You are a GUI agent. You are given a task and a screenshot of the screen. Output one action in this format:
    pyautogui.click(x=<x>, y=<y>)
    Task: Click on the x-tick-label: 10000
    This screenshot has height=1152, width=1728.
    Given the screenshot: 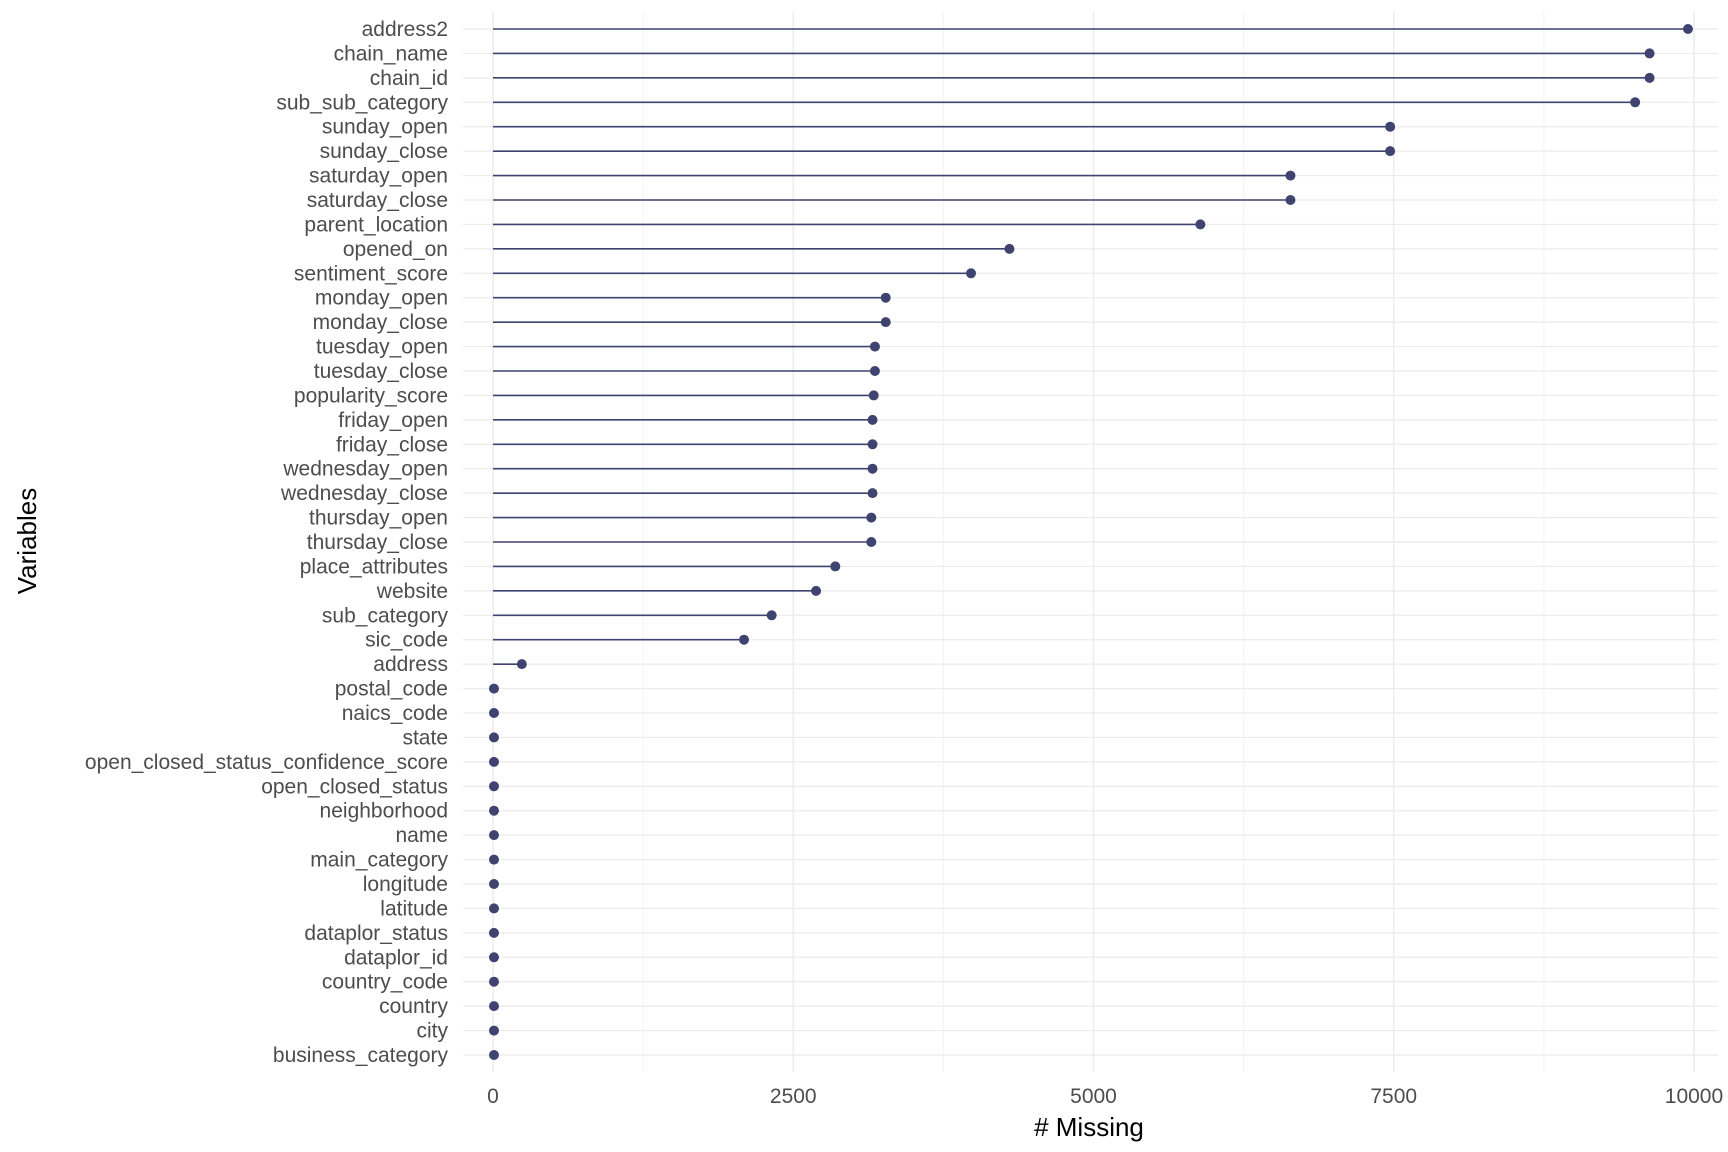 What is the action you would take?
    pyautogui.click(x=1694, y=1096)
    